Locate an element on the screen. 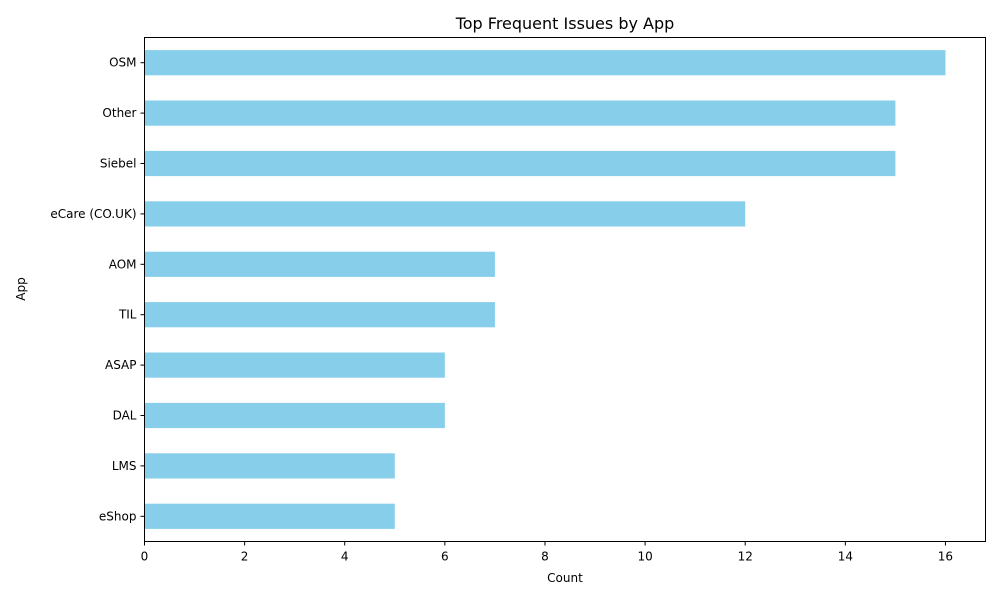 The width and height of the screenshot is (1000, 600). x-axis-ticks: 0 2 4 6 8 10 12 14 16 is located at coordinates (547, 552).